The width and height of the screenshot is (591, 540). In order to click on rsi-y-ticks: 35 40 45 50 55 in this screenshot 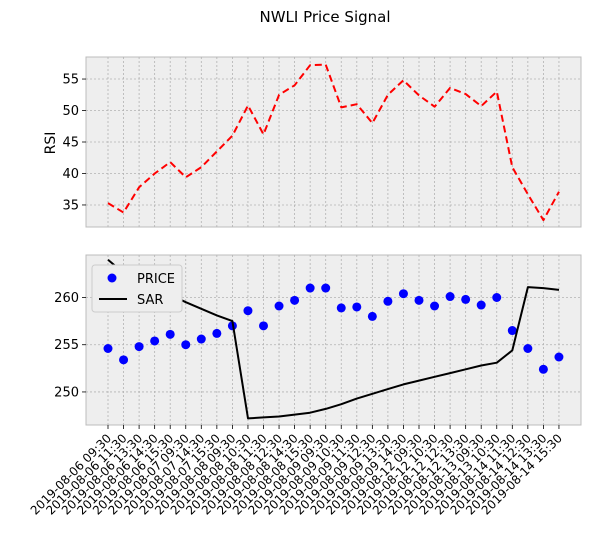, I will do `click(74, 143)`.